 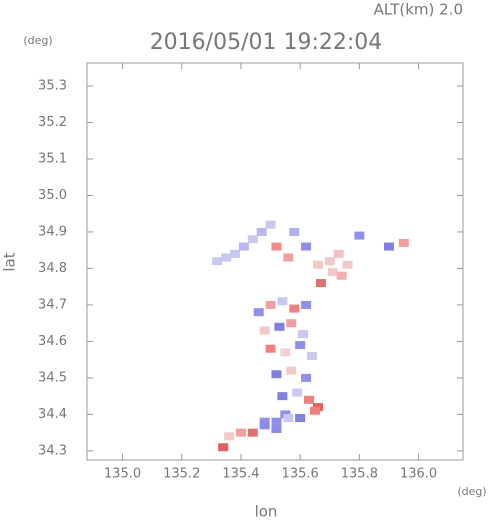 What do you see at coordinates (52, 450) in the screenshot?
I see `y-tick-label: 34.3` at bounding box center [52, 450].